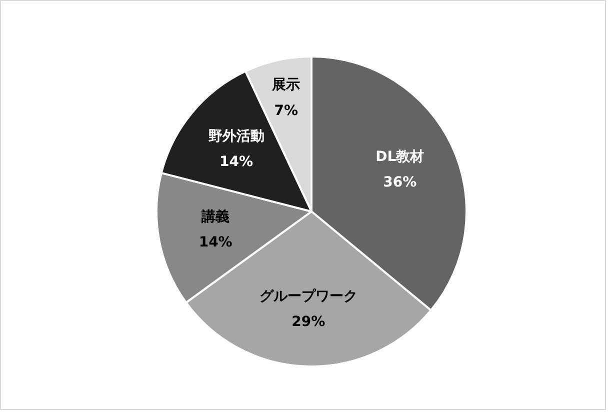 The image size is (608, 412). Describe the element at coordinates (400, 182) in the screenshot. I see `data-label: 36%` at that location.